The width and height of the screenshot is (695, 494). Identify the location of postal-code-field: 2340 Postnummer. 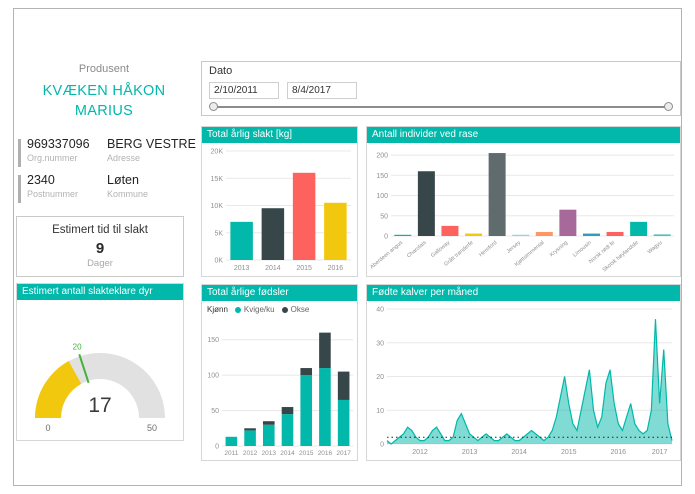
(67, 186).